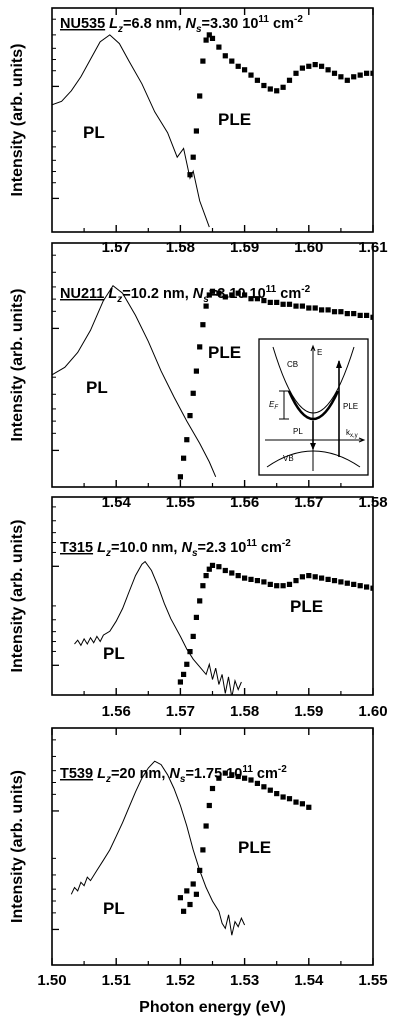  I want to click on filled-states, so click(313, 405).